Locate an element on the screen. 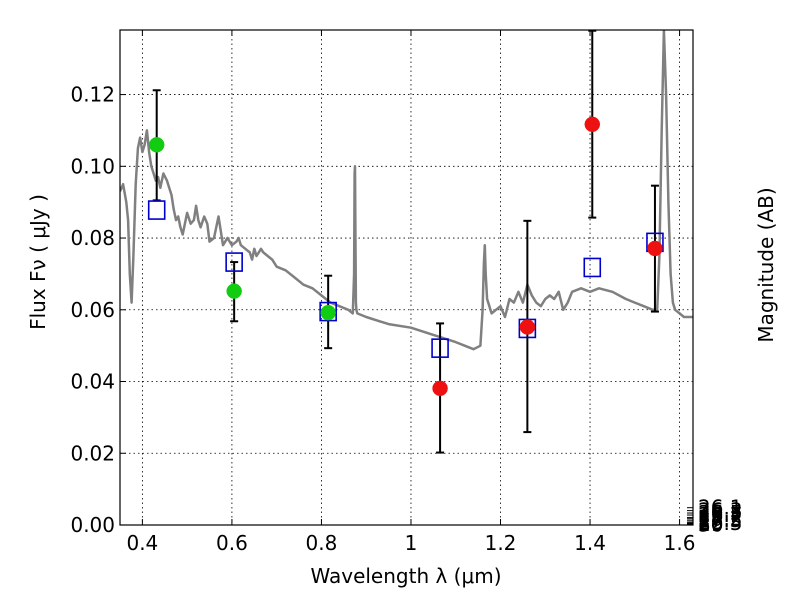 The image size is (800, 600). magnitude-tick-label: 26.5 is located at coordinates (720, 513).